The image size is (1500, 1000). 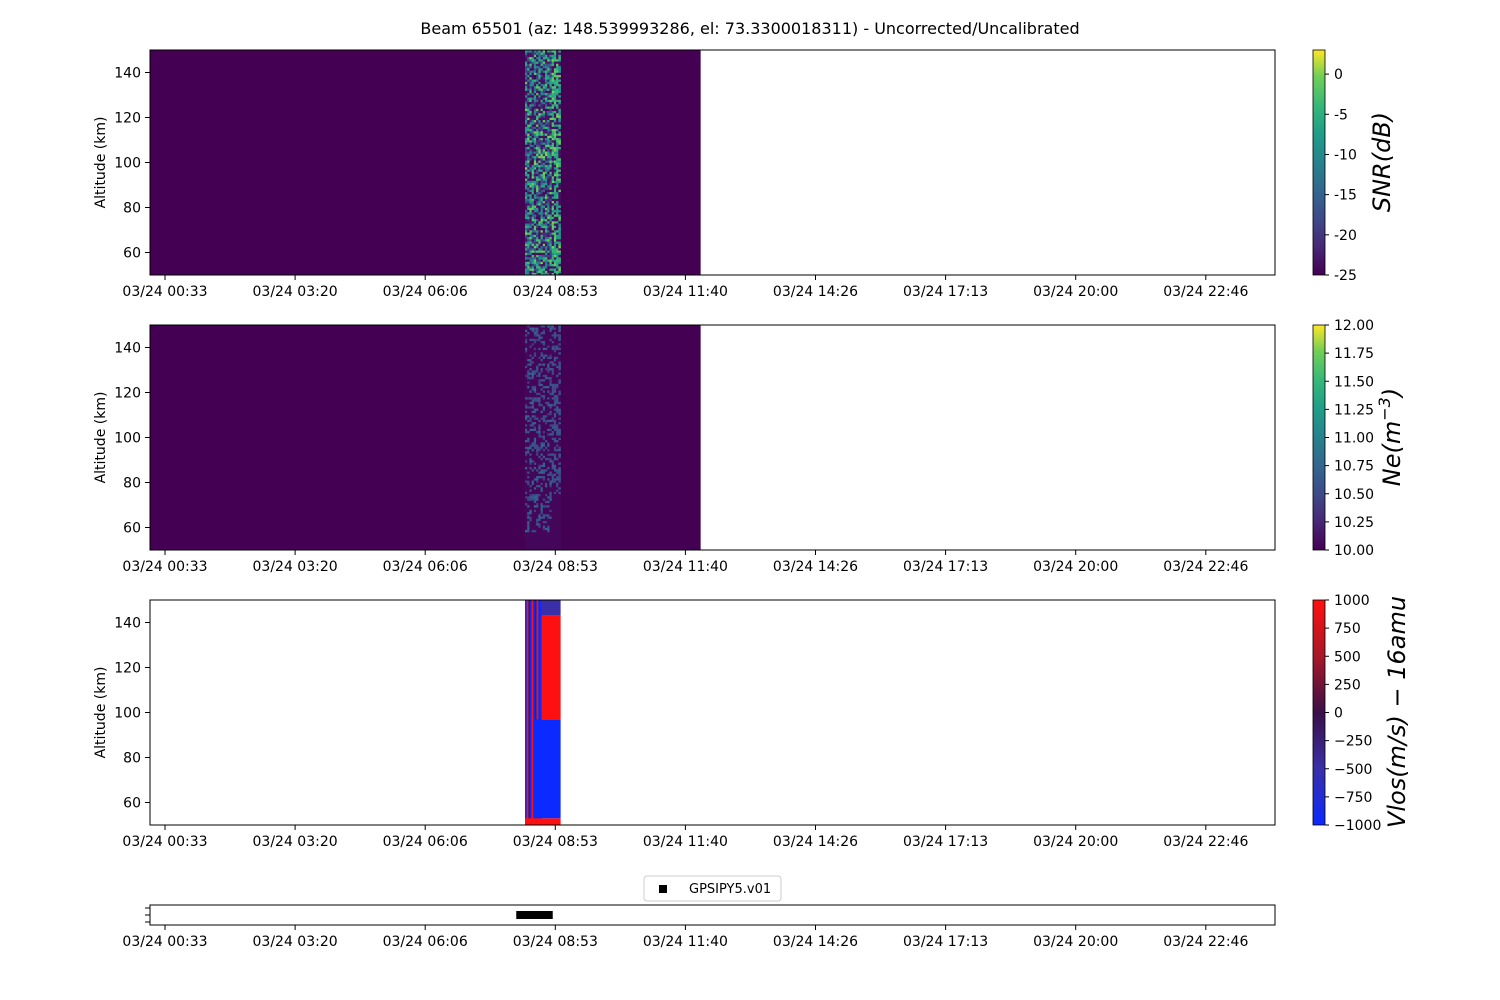 I want to click on x-tick-label: 03/24 08:53, so click(x=555, y=292).